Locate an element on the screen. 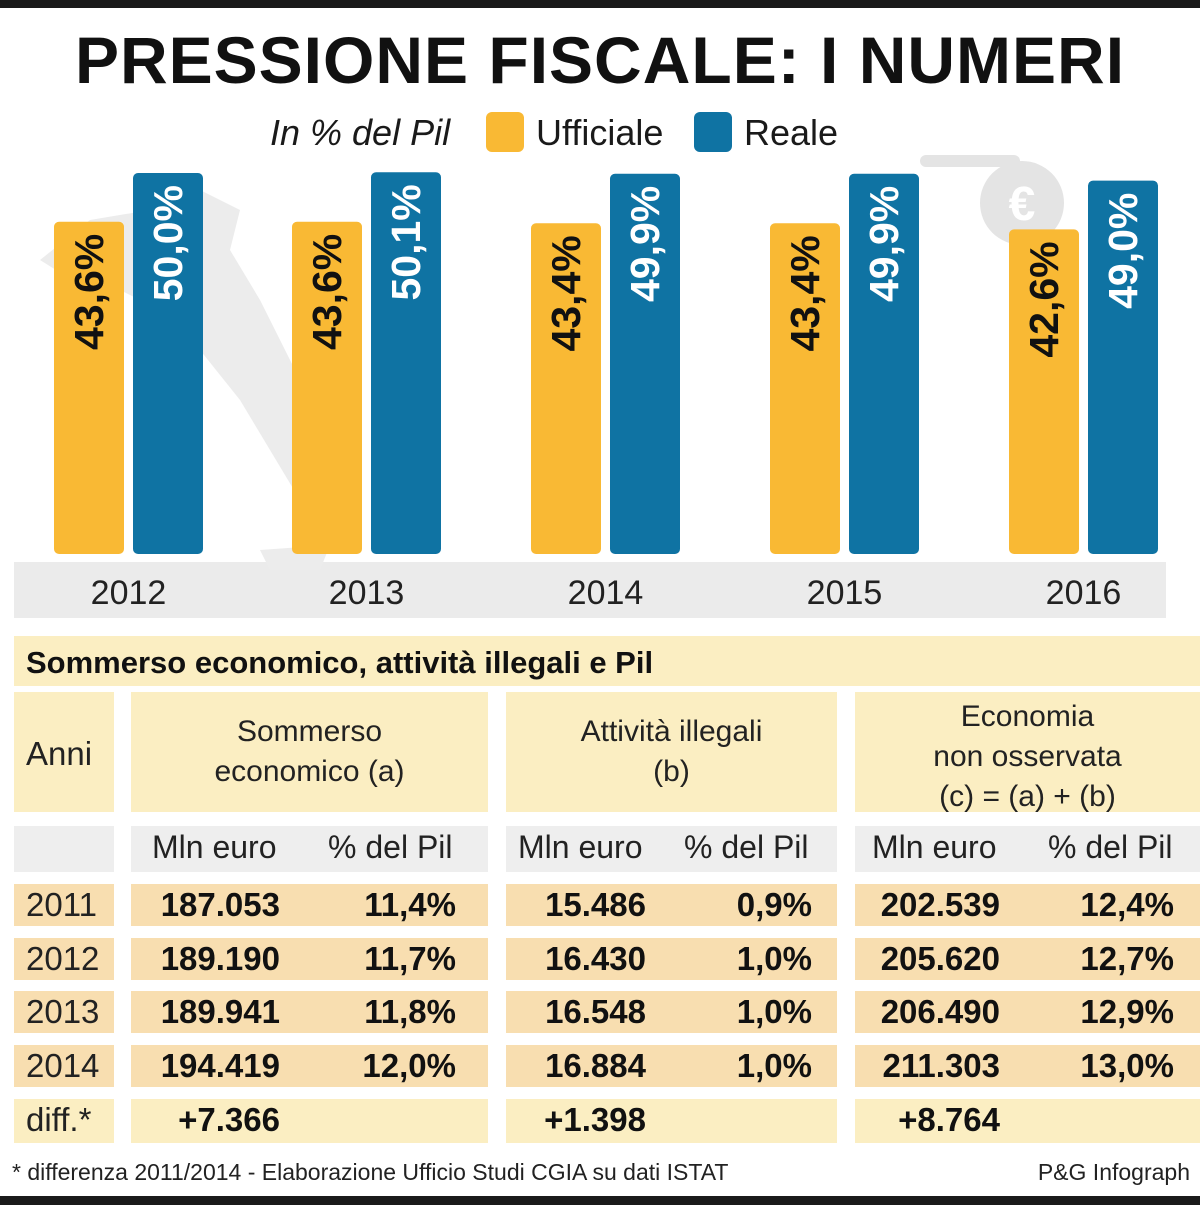 The image size is (1200, 1205). subheader-mln-1: Mln euro is located at coordinates (580, 847).